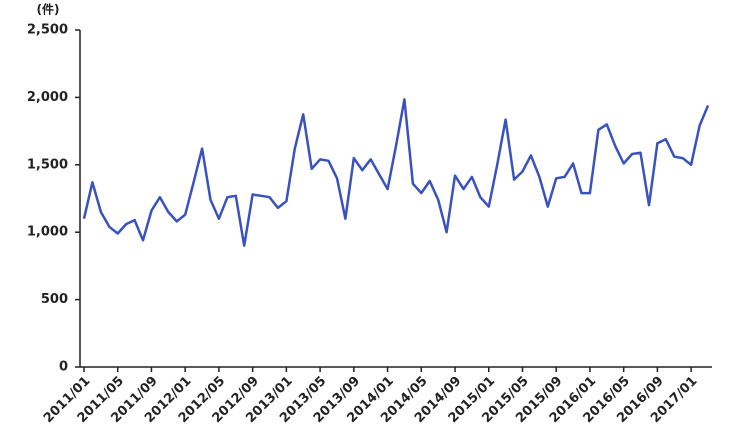  What do you see at coordinates (47, 97) in the screenshot?
I see `y-tick-label: 2,000` at bounding box center [47, 97].